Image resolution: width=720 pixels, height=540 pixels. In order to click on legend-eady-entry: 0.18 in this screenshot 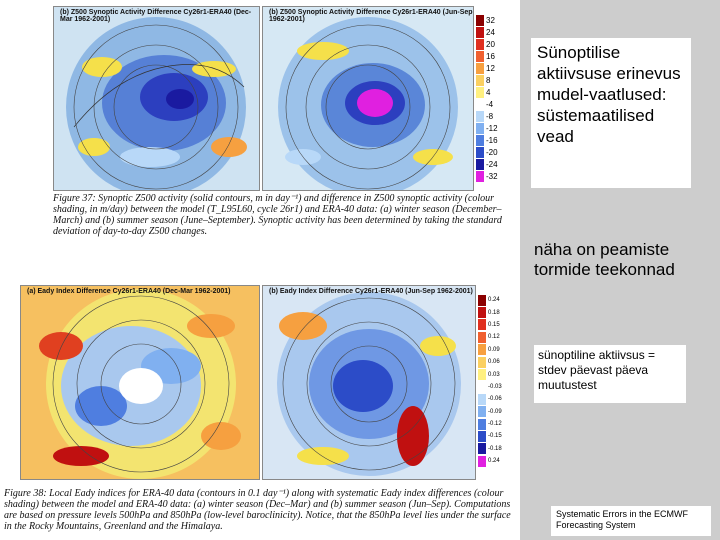, I will do `click(489, 312)`.